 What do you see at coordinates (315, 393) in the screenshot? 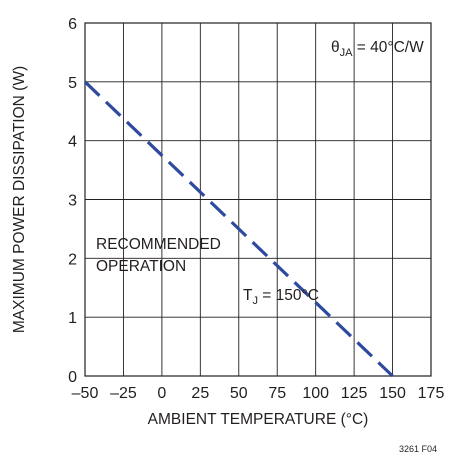
I see `x-tick-label: 100` at bounding box center [315, 393].